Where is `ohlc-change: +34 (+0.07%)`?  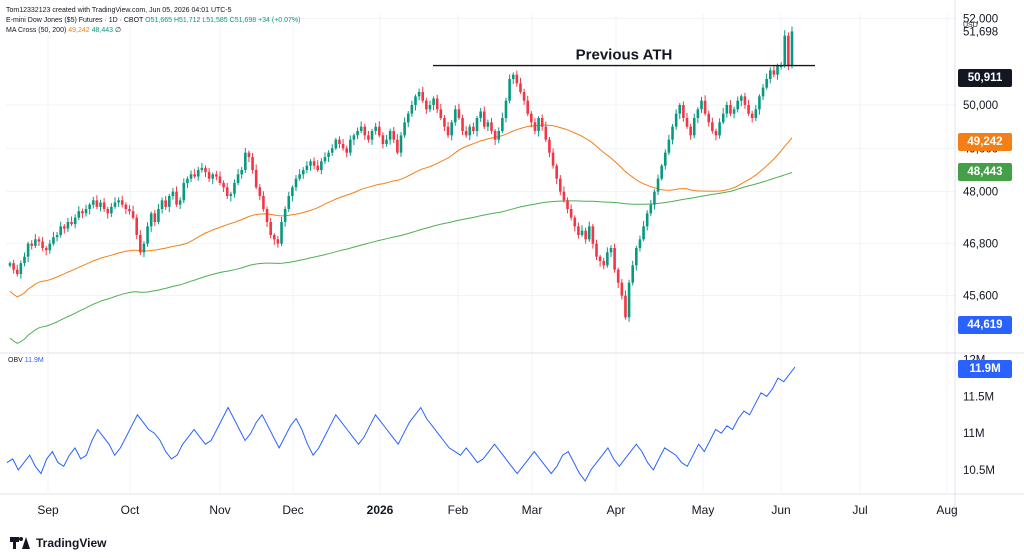
ohlc-change: +34 (+0.07%) is located at coordinates (279, 20).